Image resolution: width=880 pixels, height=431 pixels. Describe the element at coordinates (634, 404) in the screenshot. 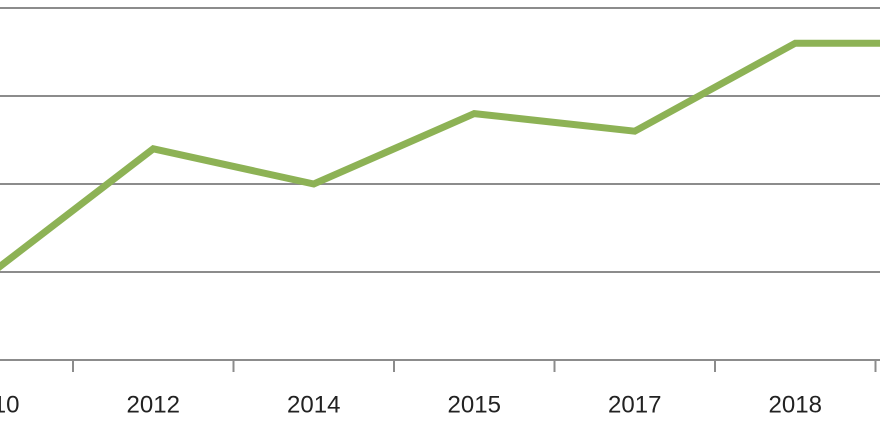

I see `x-tick-label: 2017` at that location.